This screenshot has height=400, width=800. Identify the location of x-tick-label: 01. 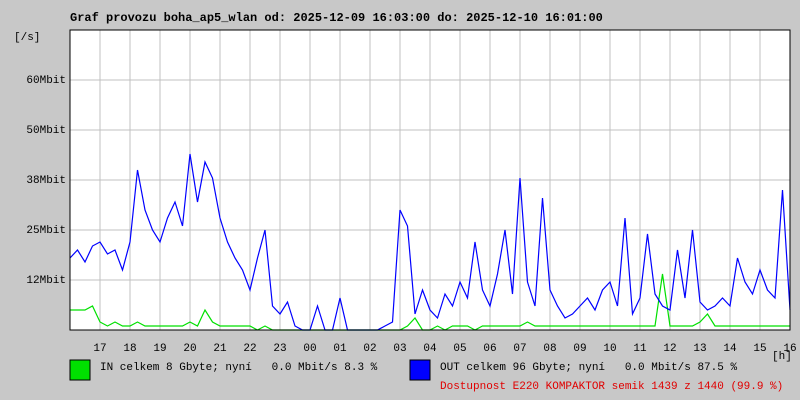
(340, 349).